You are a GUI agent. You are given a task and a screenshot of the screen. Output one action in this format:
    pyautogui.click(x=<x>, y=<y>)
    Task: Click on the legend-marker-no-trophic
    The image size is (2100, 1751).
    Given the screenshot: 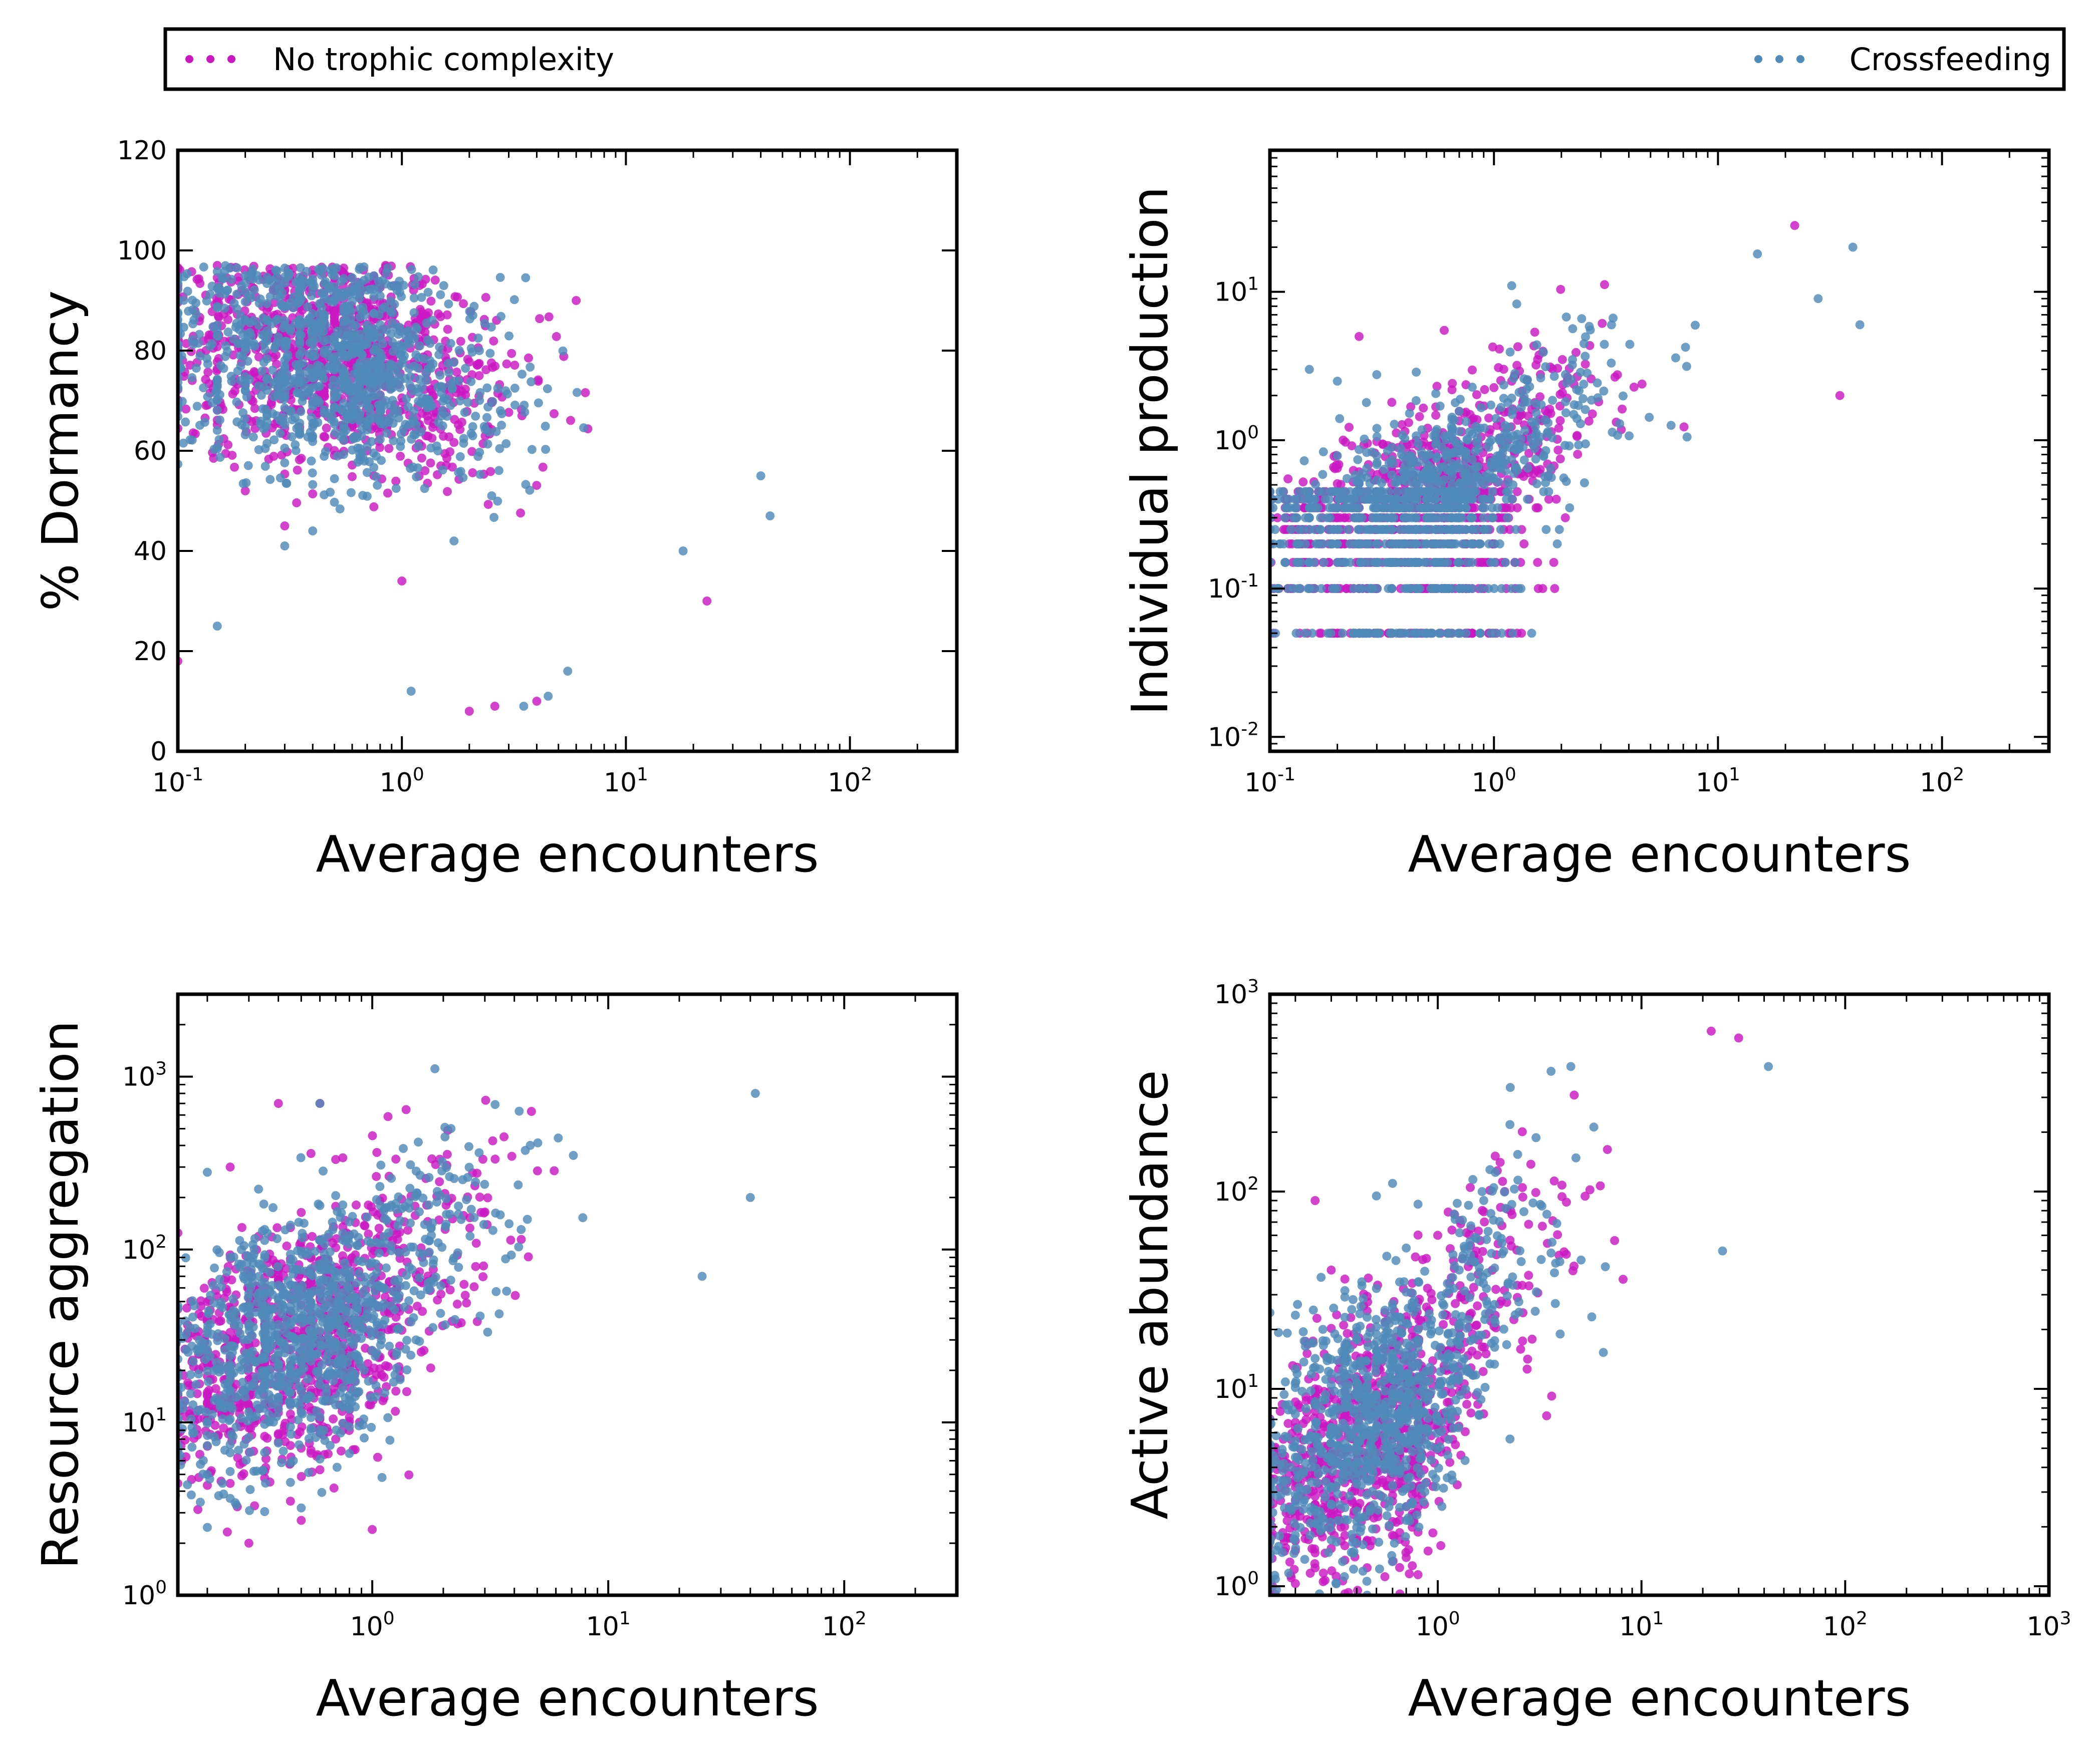 What is the action you would take?
    pyautogui.click(x=189, y=59)
    